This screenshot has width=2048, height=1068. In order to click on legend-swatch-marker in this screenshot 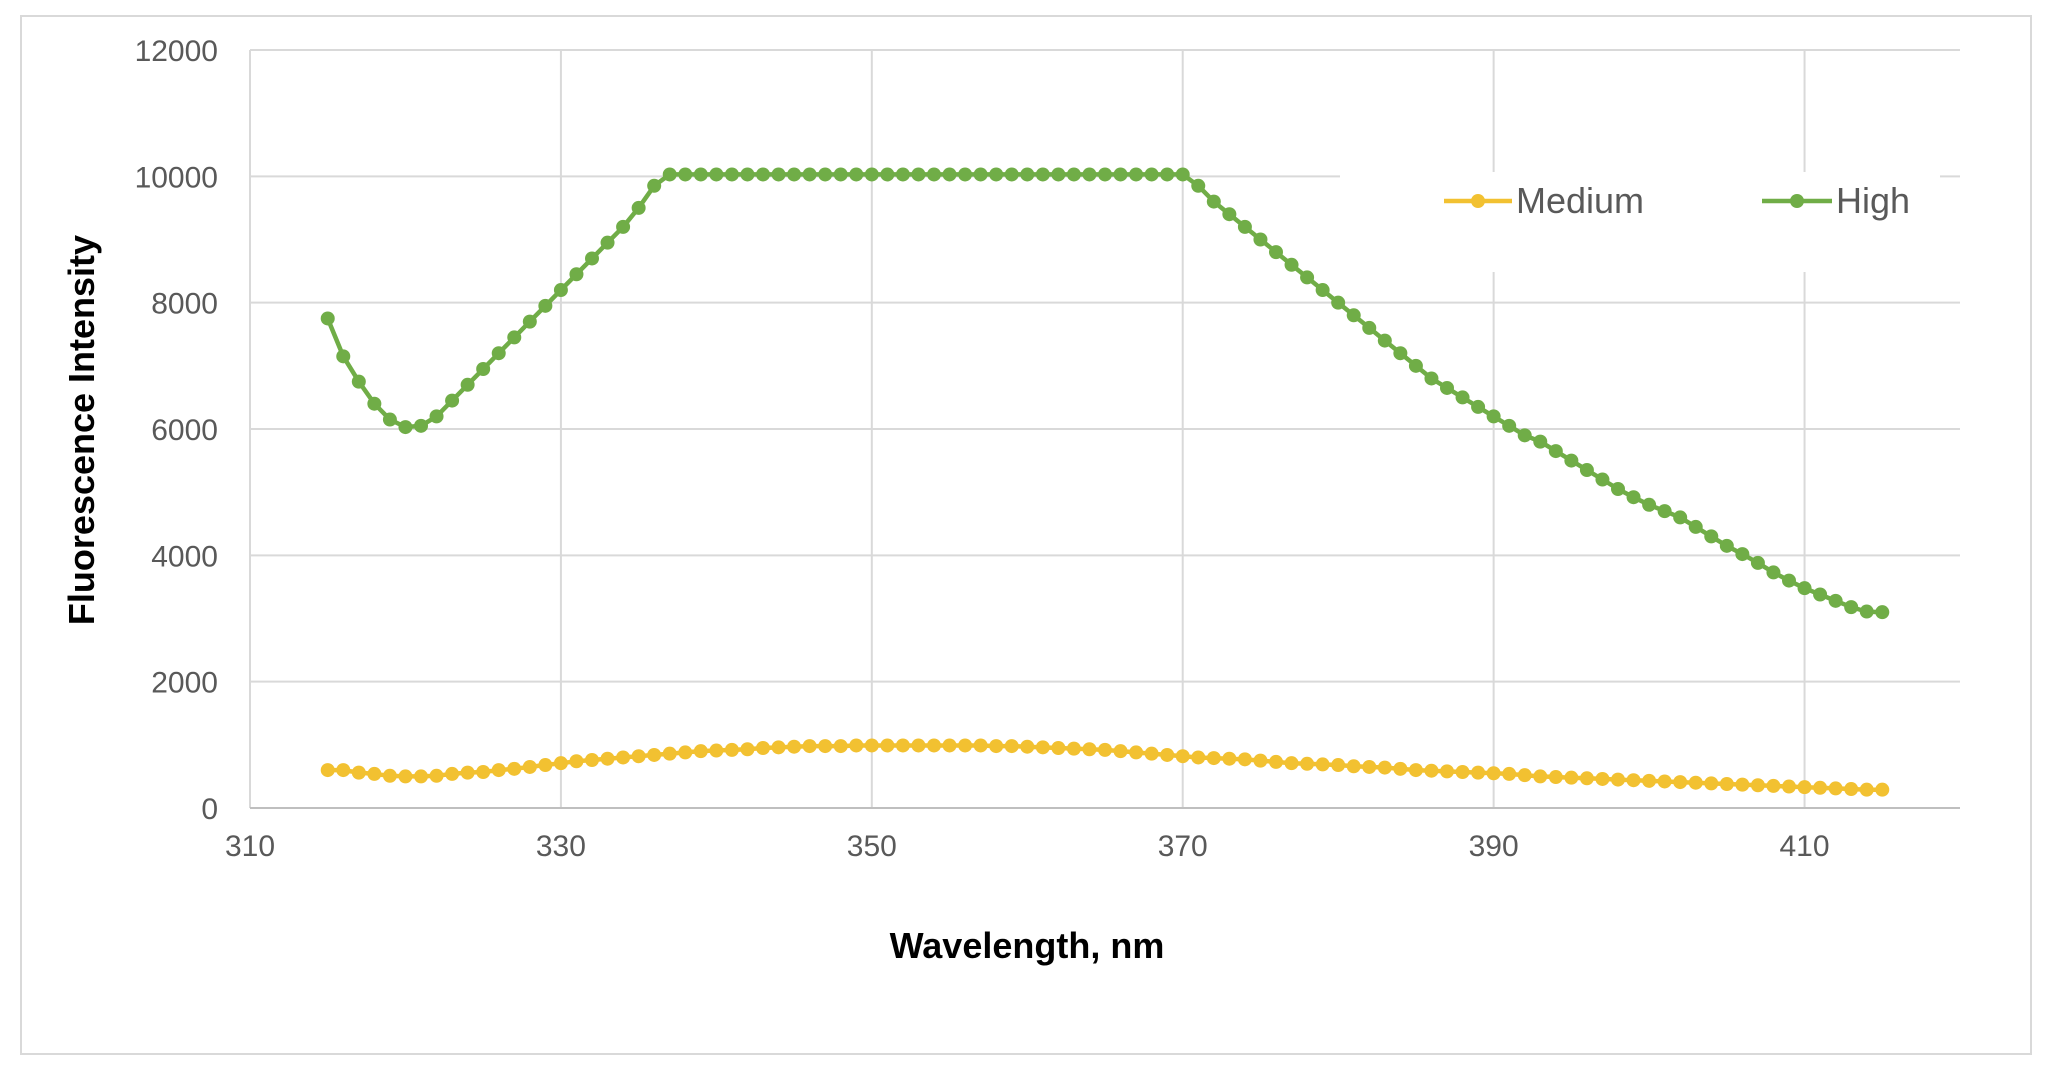, I will do `click(1797, 201)`.